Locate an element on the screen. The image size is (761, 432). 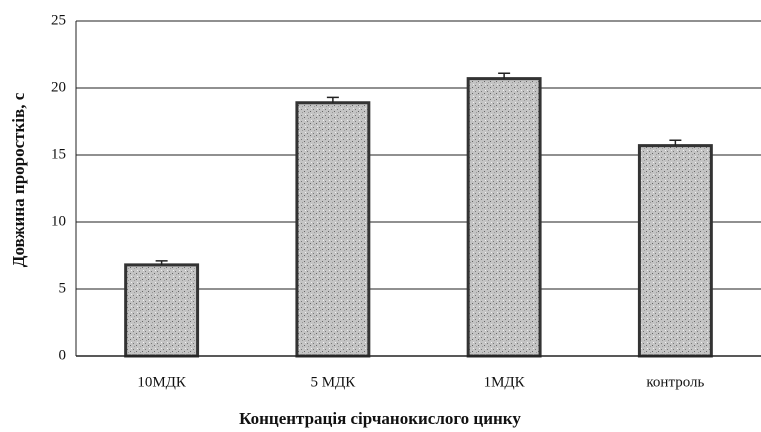
y-tick-label: 10 is located at coordinates (58, 221).